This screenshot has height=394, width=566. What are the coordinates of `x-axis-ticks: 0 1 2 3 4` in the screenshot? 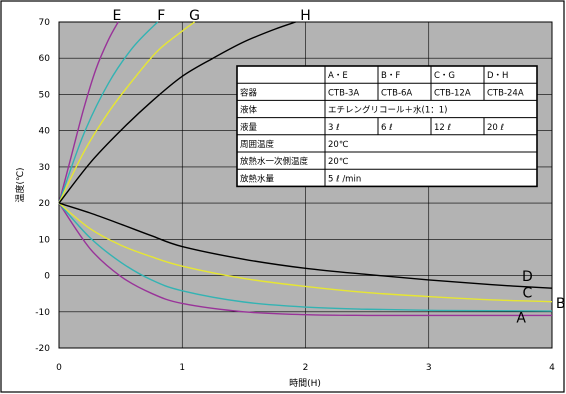 It's located at (305, 368).